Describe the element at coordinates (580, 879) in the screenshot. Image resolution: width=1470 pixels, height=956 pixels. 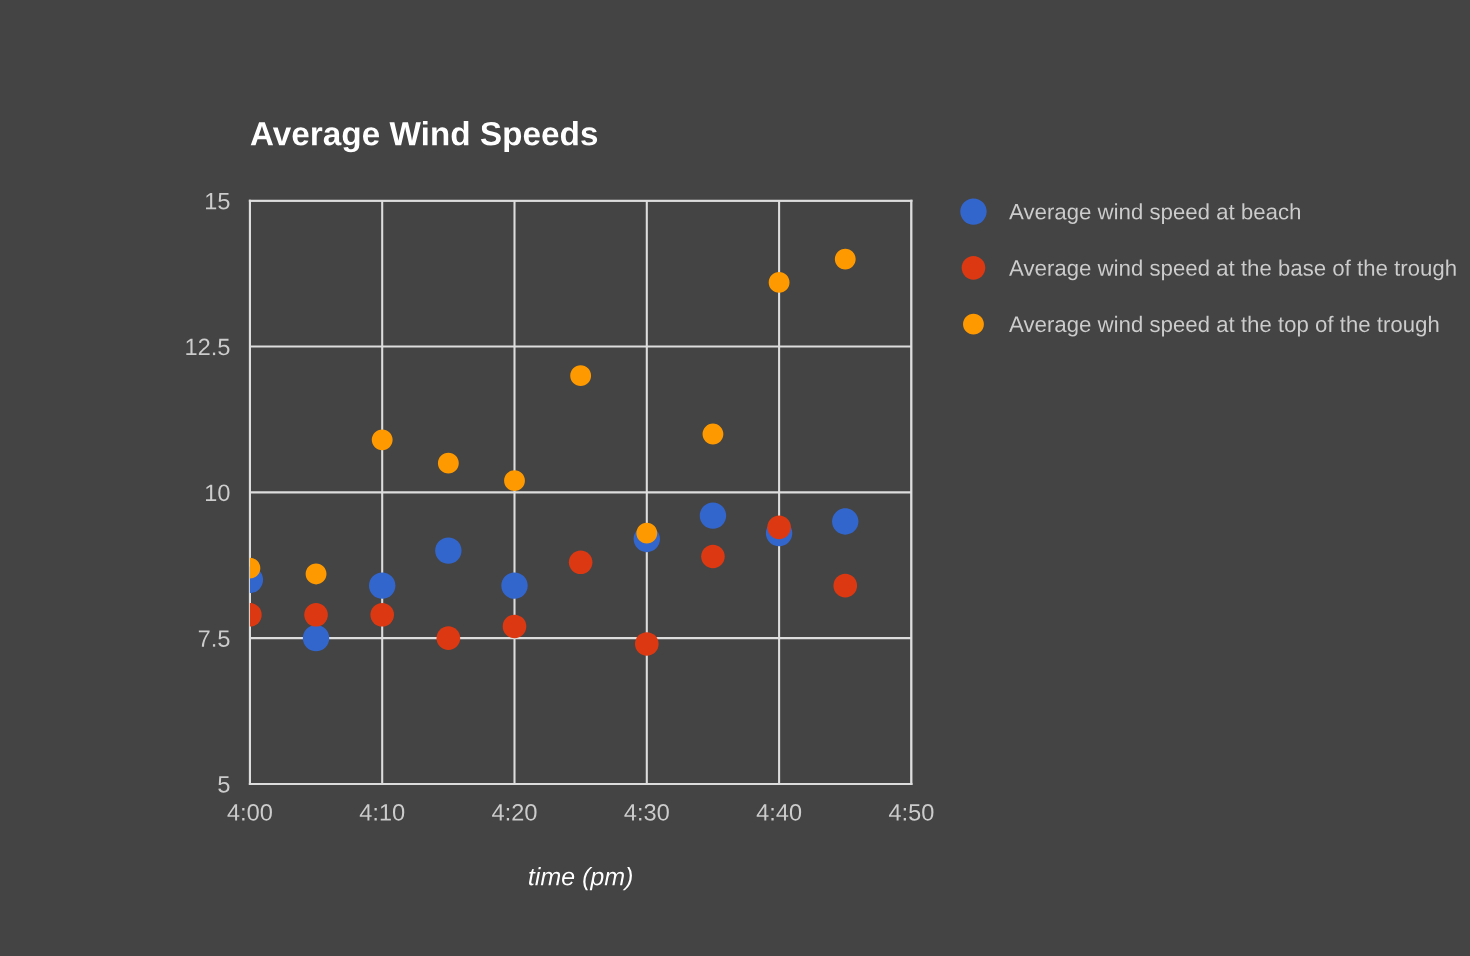
I see `x-axis-title: time (pm)` at that location.